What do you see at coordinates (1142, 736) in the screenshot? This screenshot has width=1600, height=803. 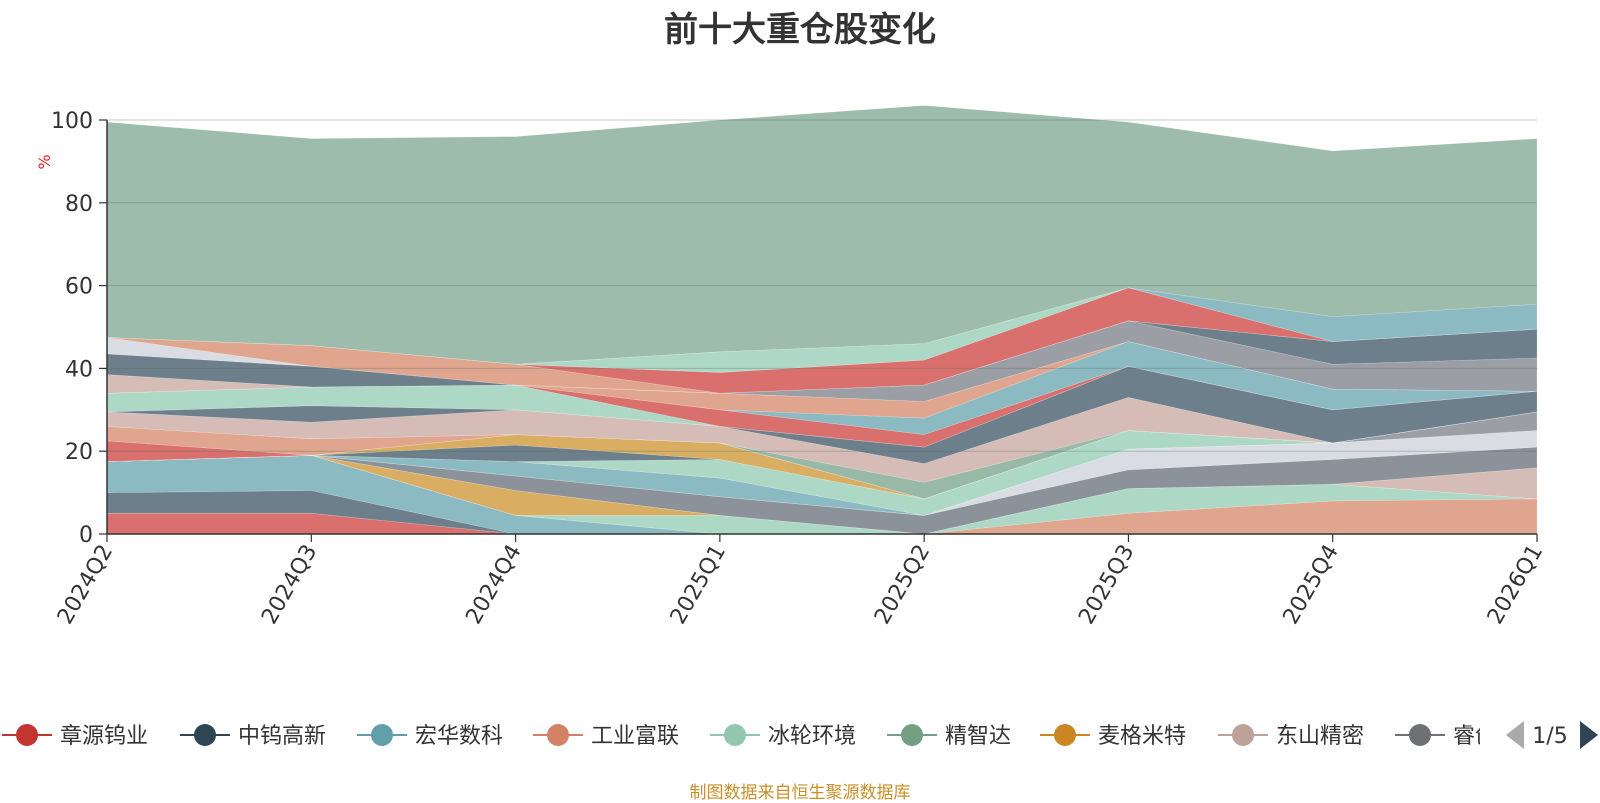 I see `legend-item-label: 麦格米特` at bounding box center [1142, 736].